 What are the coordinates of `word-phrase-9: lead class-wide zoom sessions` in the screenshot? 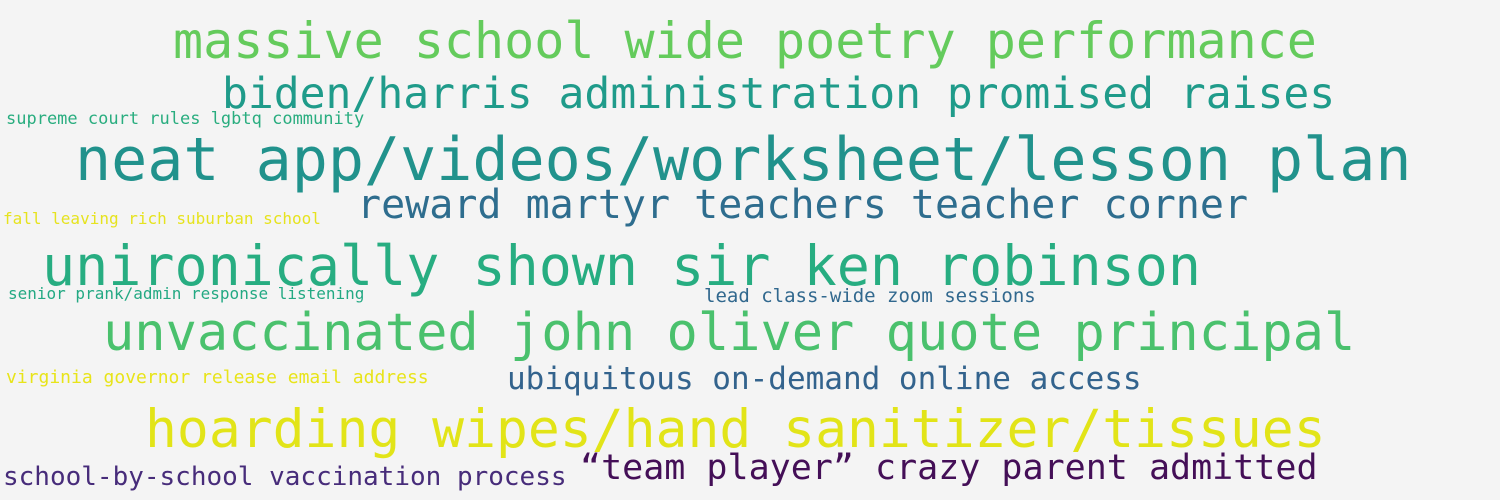 It's located at (870, 296).